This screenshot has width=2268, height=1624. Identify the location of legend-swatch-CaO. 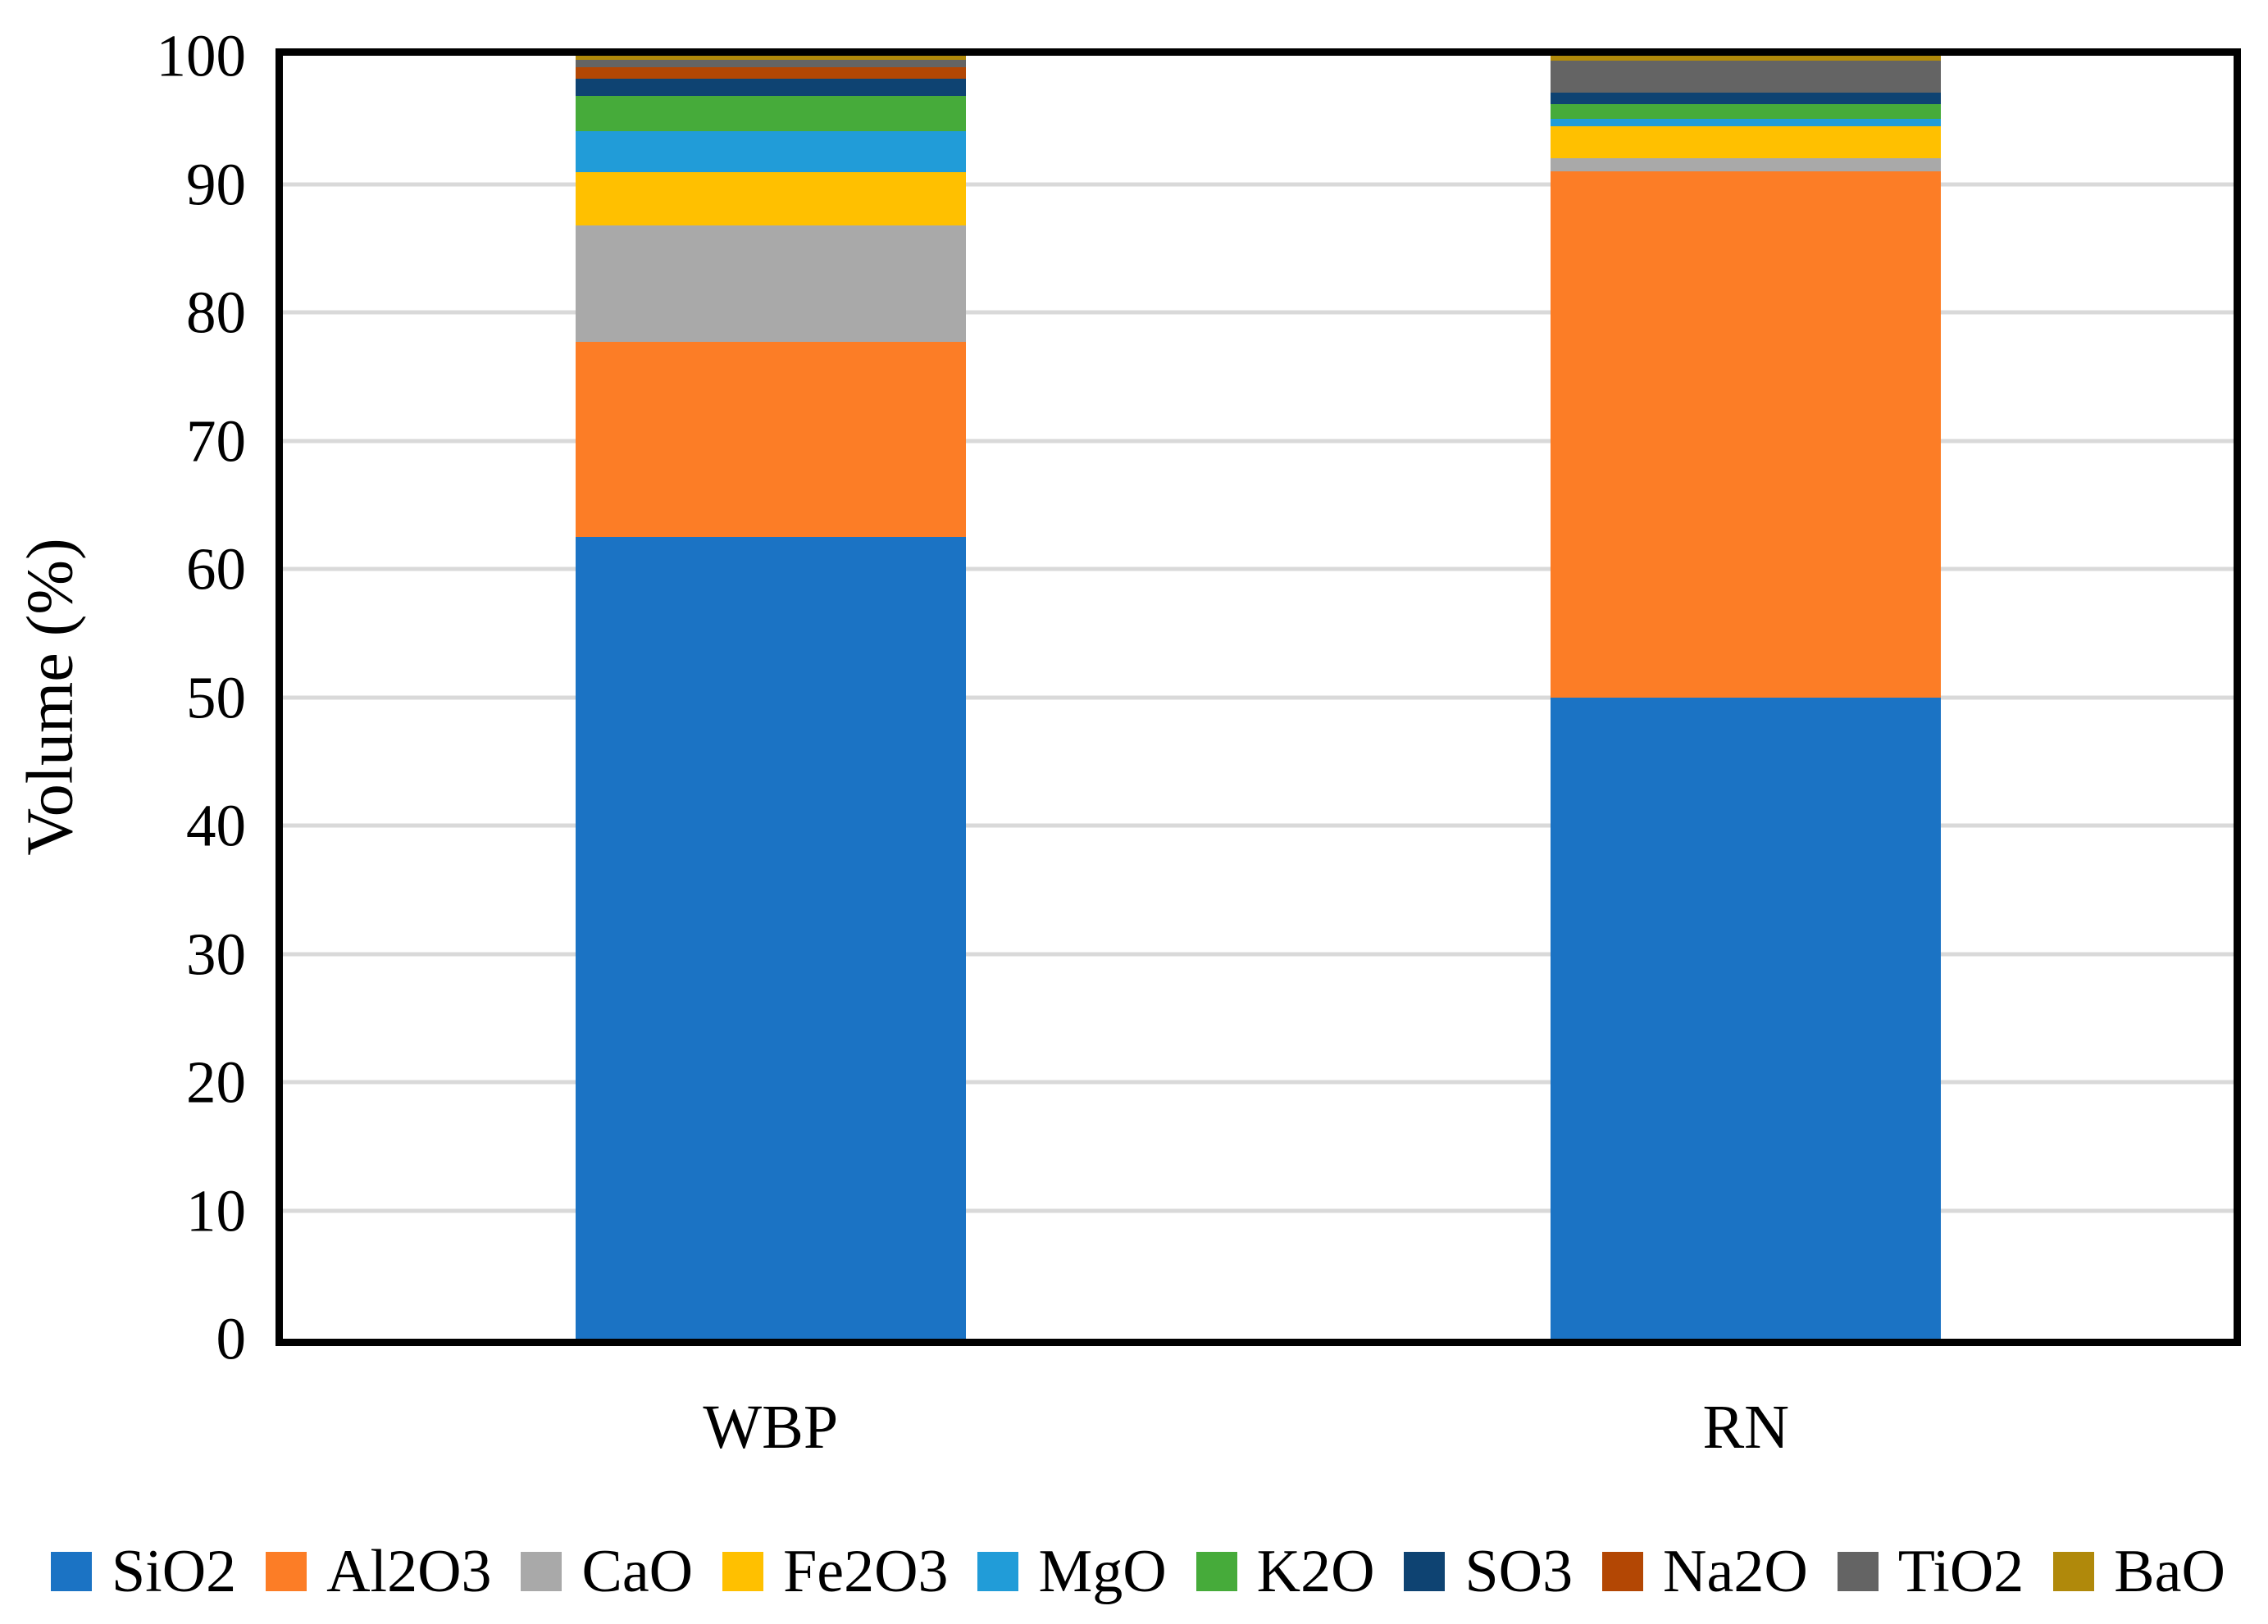
(541, 1571).